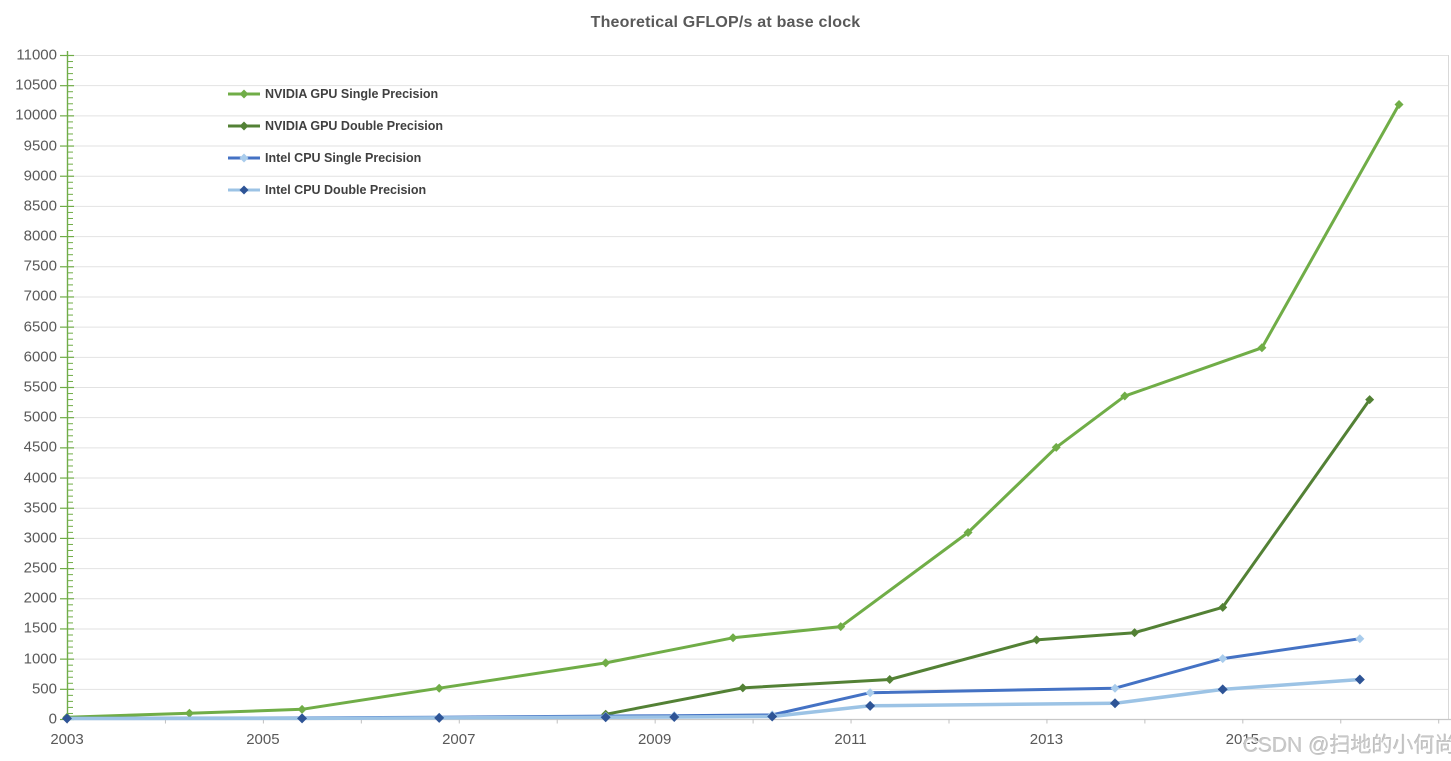 This screenshot has width=1451, height=761. I want to click on y-tick-label: 10500, so click(36, 85).